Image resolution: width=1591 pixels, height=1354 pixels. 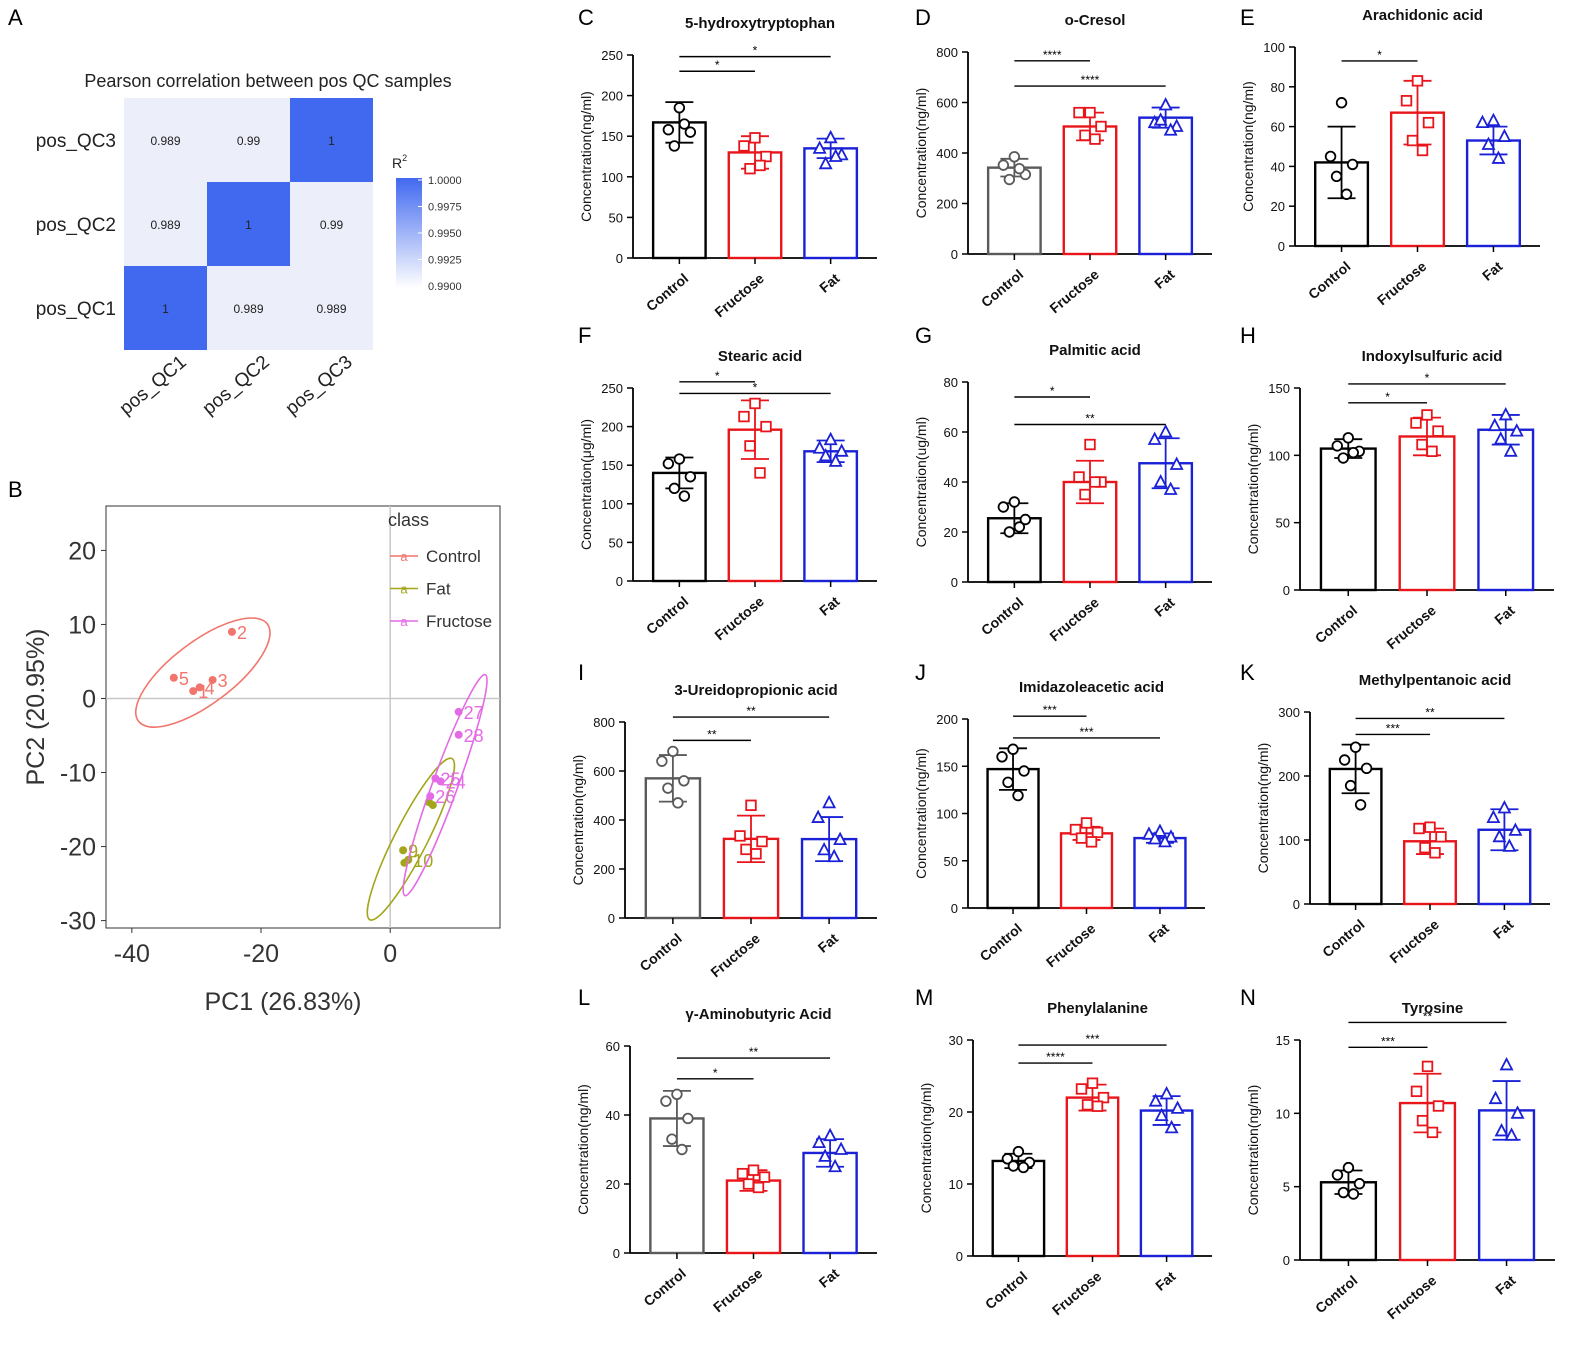 I want to click on y-tick-label: -20, so click(x=78, y=848).